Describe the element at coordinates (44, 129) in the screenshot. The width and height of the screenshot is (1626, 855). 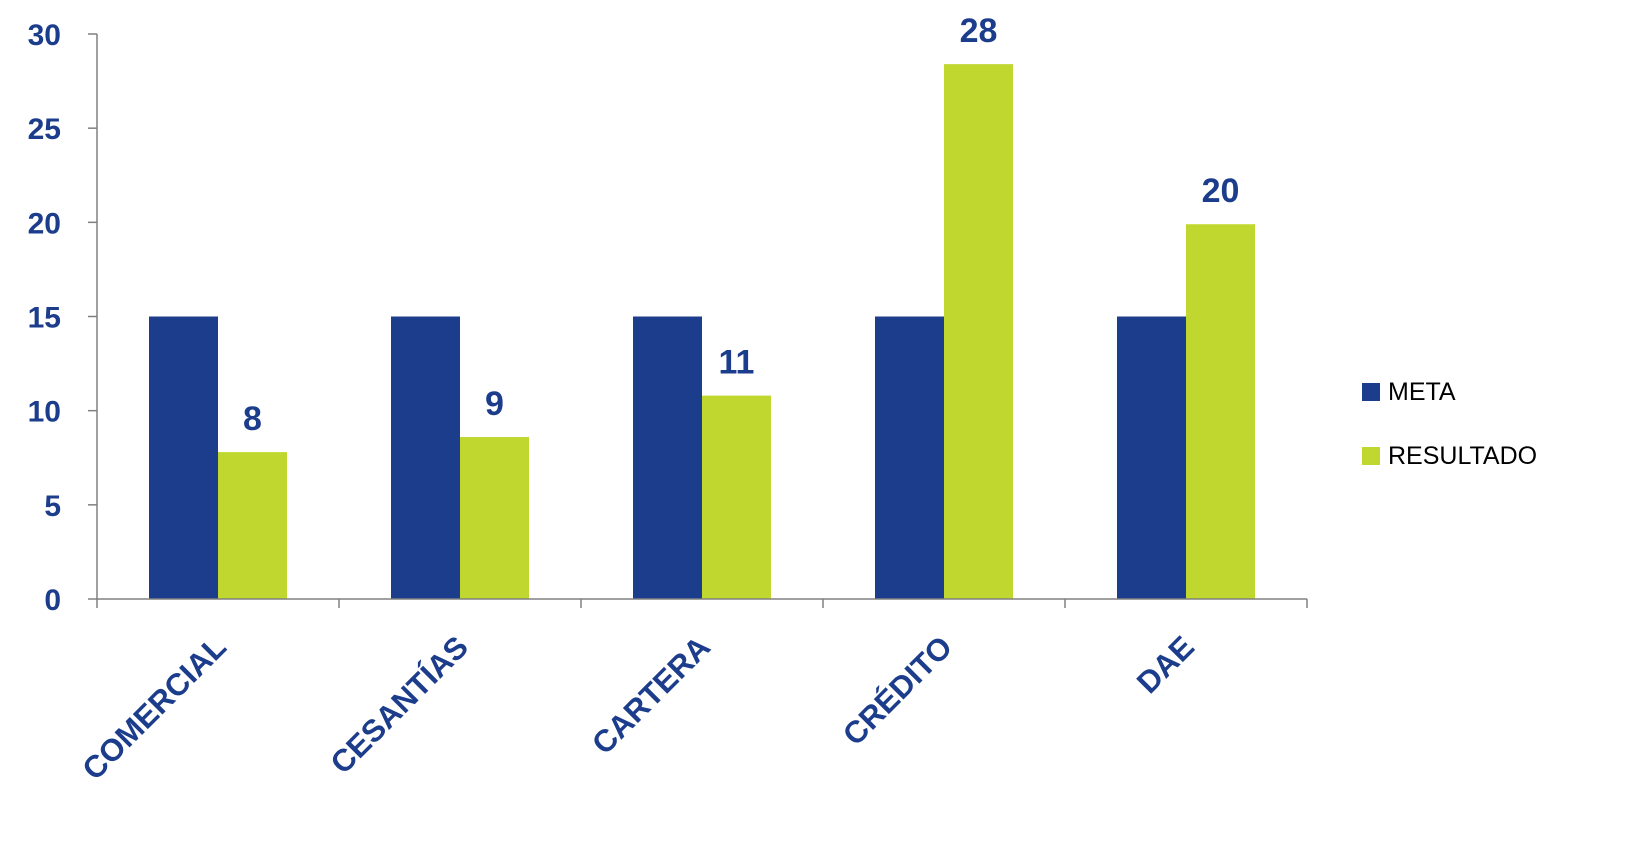
I see `y-tick-label: 25` at that location.